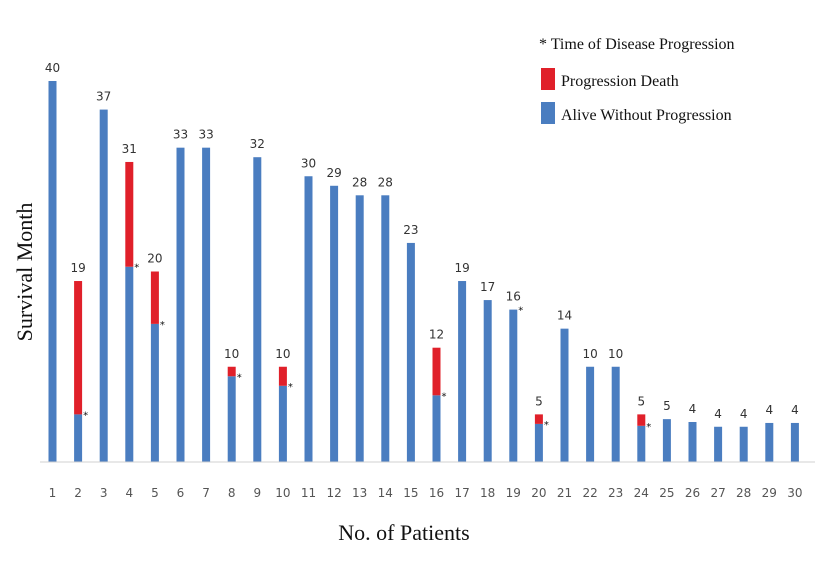  I want to click on x-tick-label-22: 22, so click(589, 493).